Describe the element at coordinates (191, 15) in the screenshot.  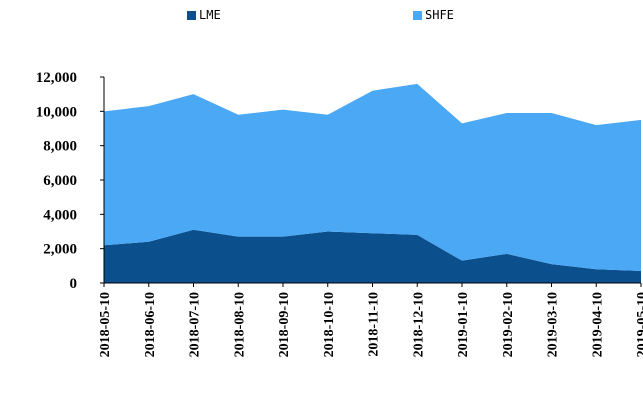
I see `legend-swatch-lme` at that location.